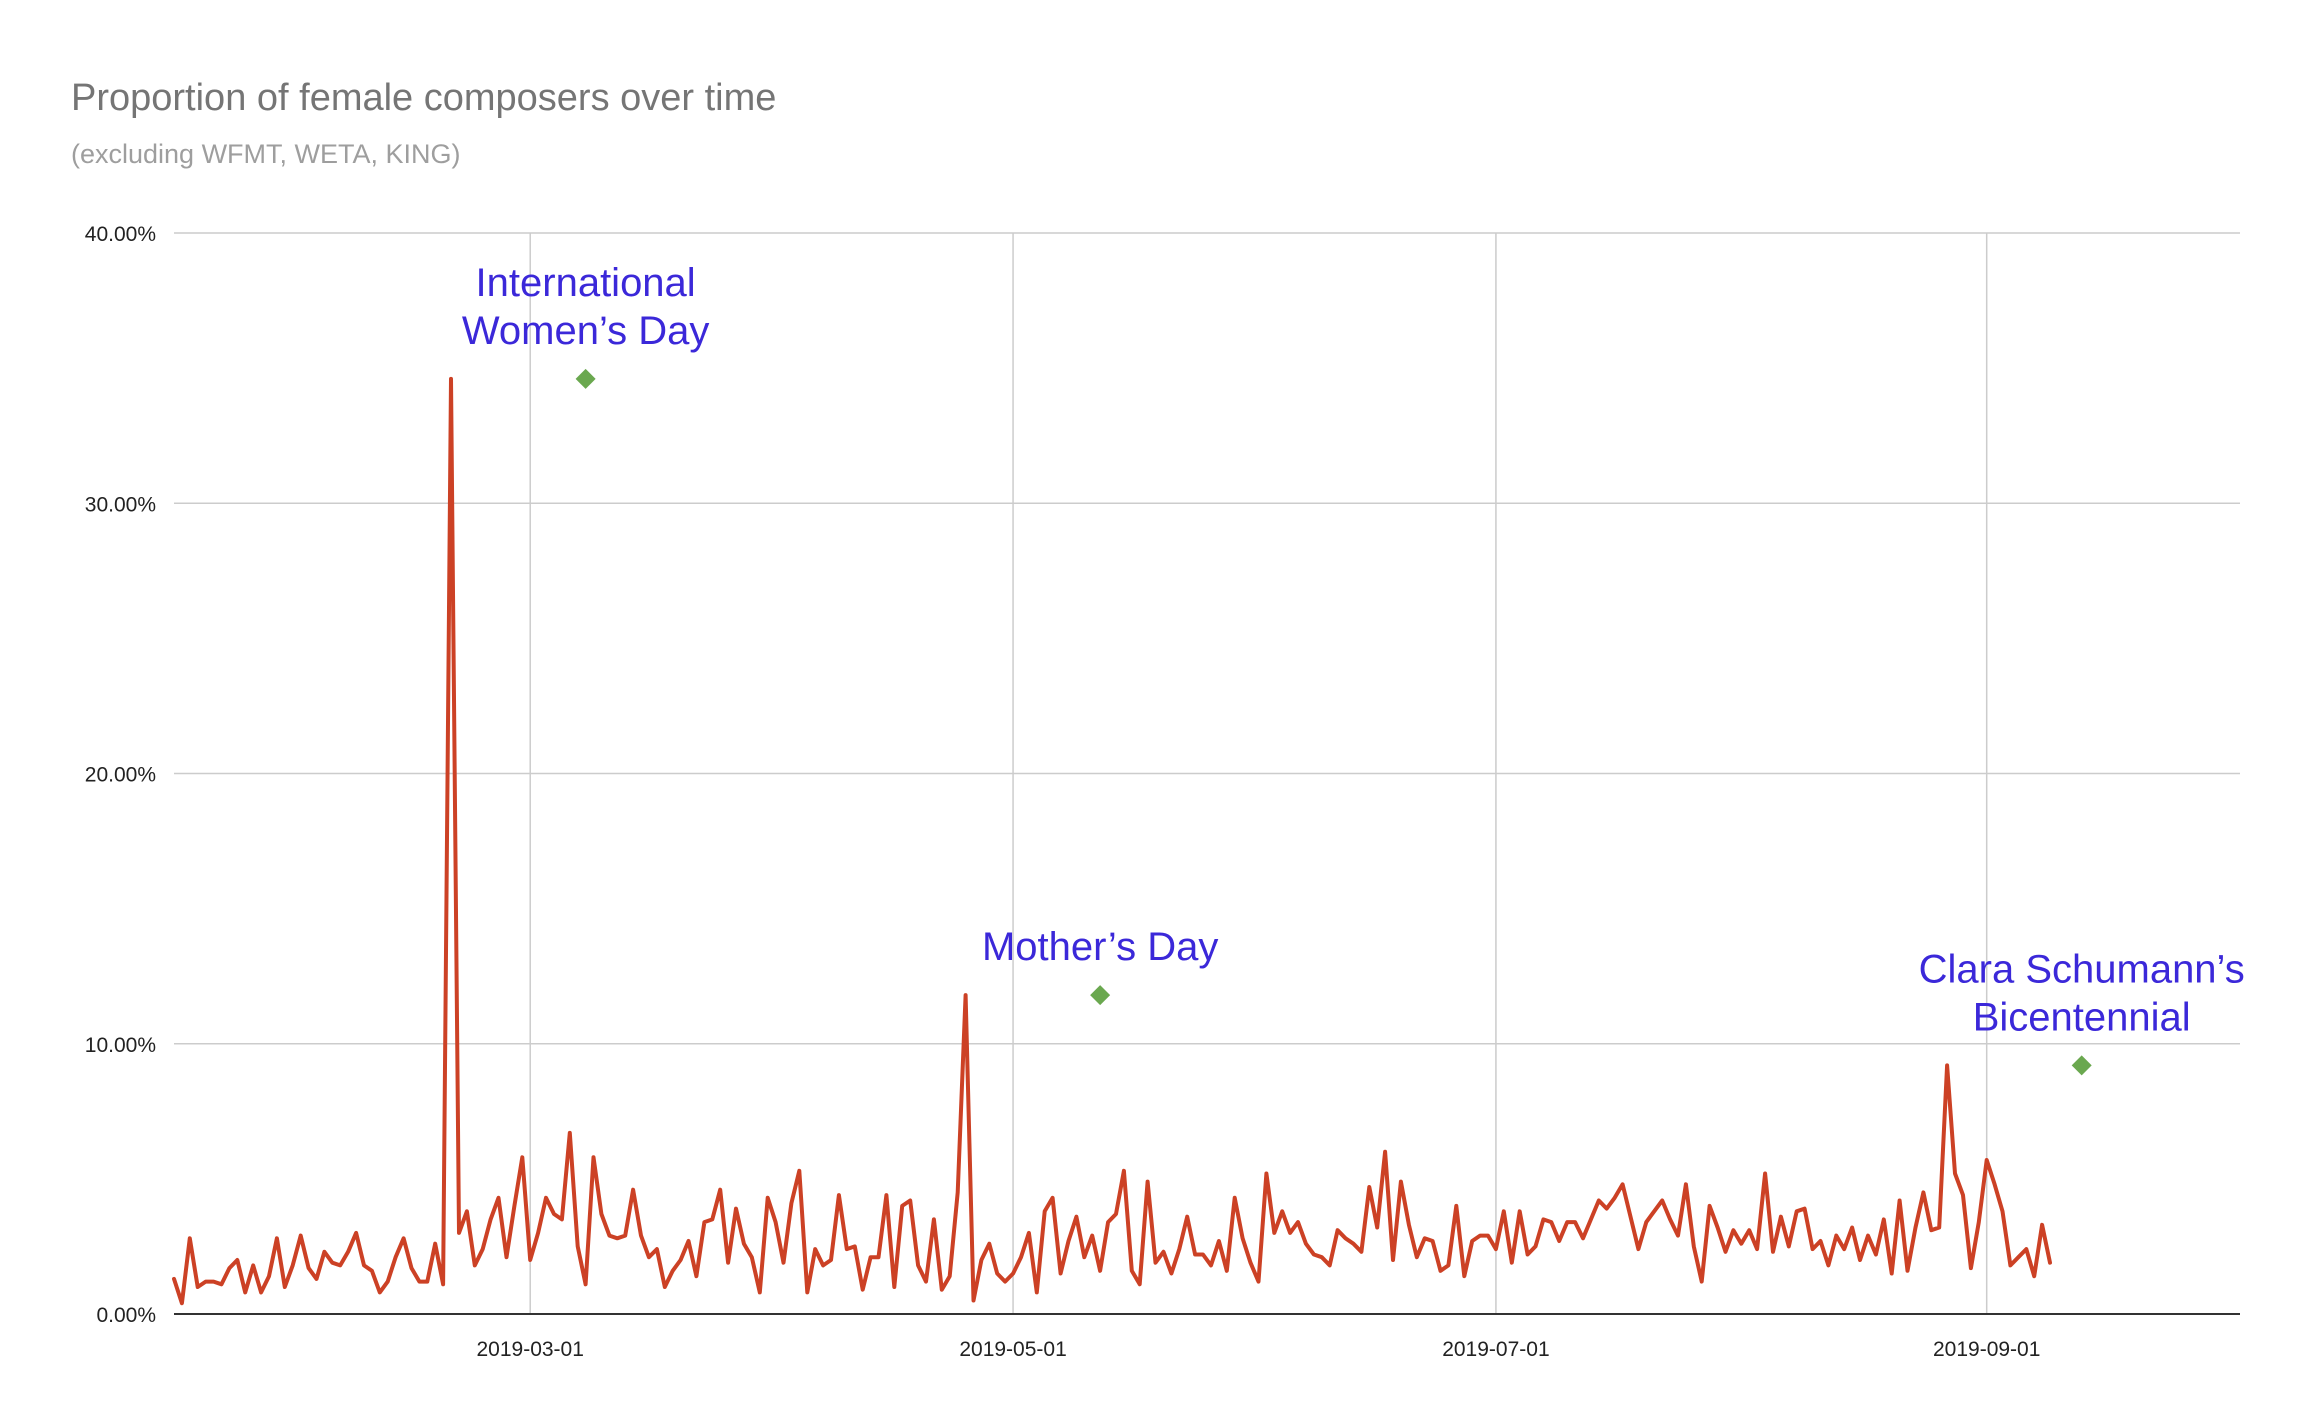 The width and height of the screenshot is (2302, 1422). Describe the element at coordinates (126, 1315) in the screenshot. I see `y-tick-label: 0.00%` at that location.